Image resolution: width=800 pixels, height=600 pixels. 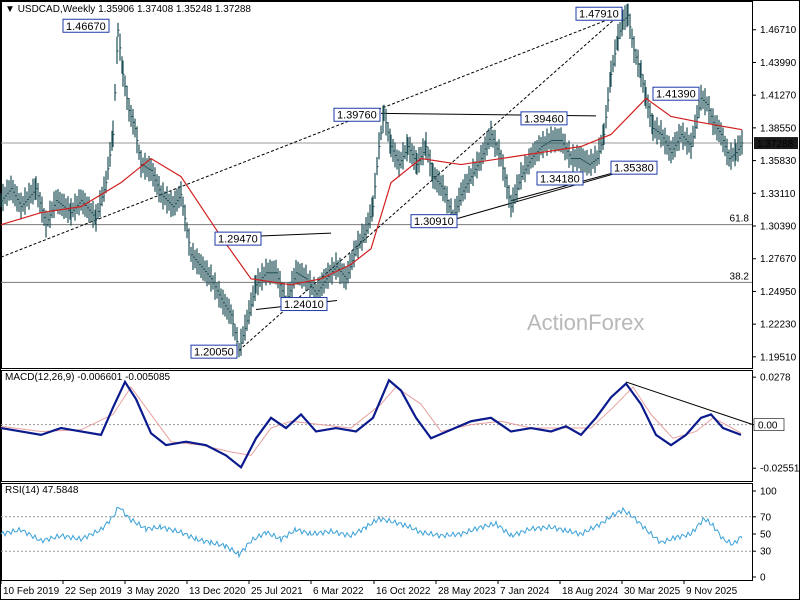 What do you see at coordinates (778, 30) in the screenshot?
I see `price-y-tick-label: 1.46710` at bounding box center [778, 30].